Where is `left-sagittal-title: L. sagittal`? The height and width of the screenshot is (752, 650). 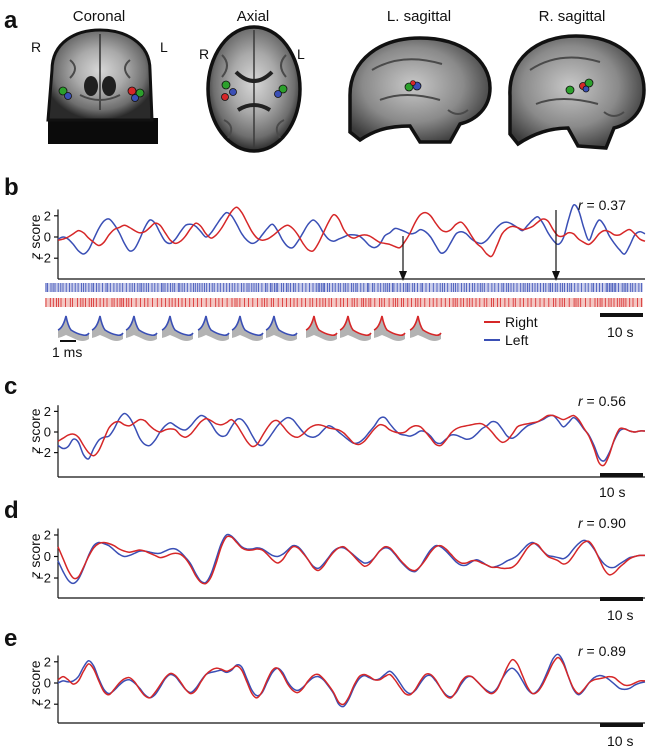
left-sagittal-title: L. sagittal is located at coordinates (419, 16).